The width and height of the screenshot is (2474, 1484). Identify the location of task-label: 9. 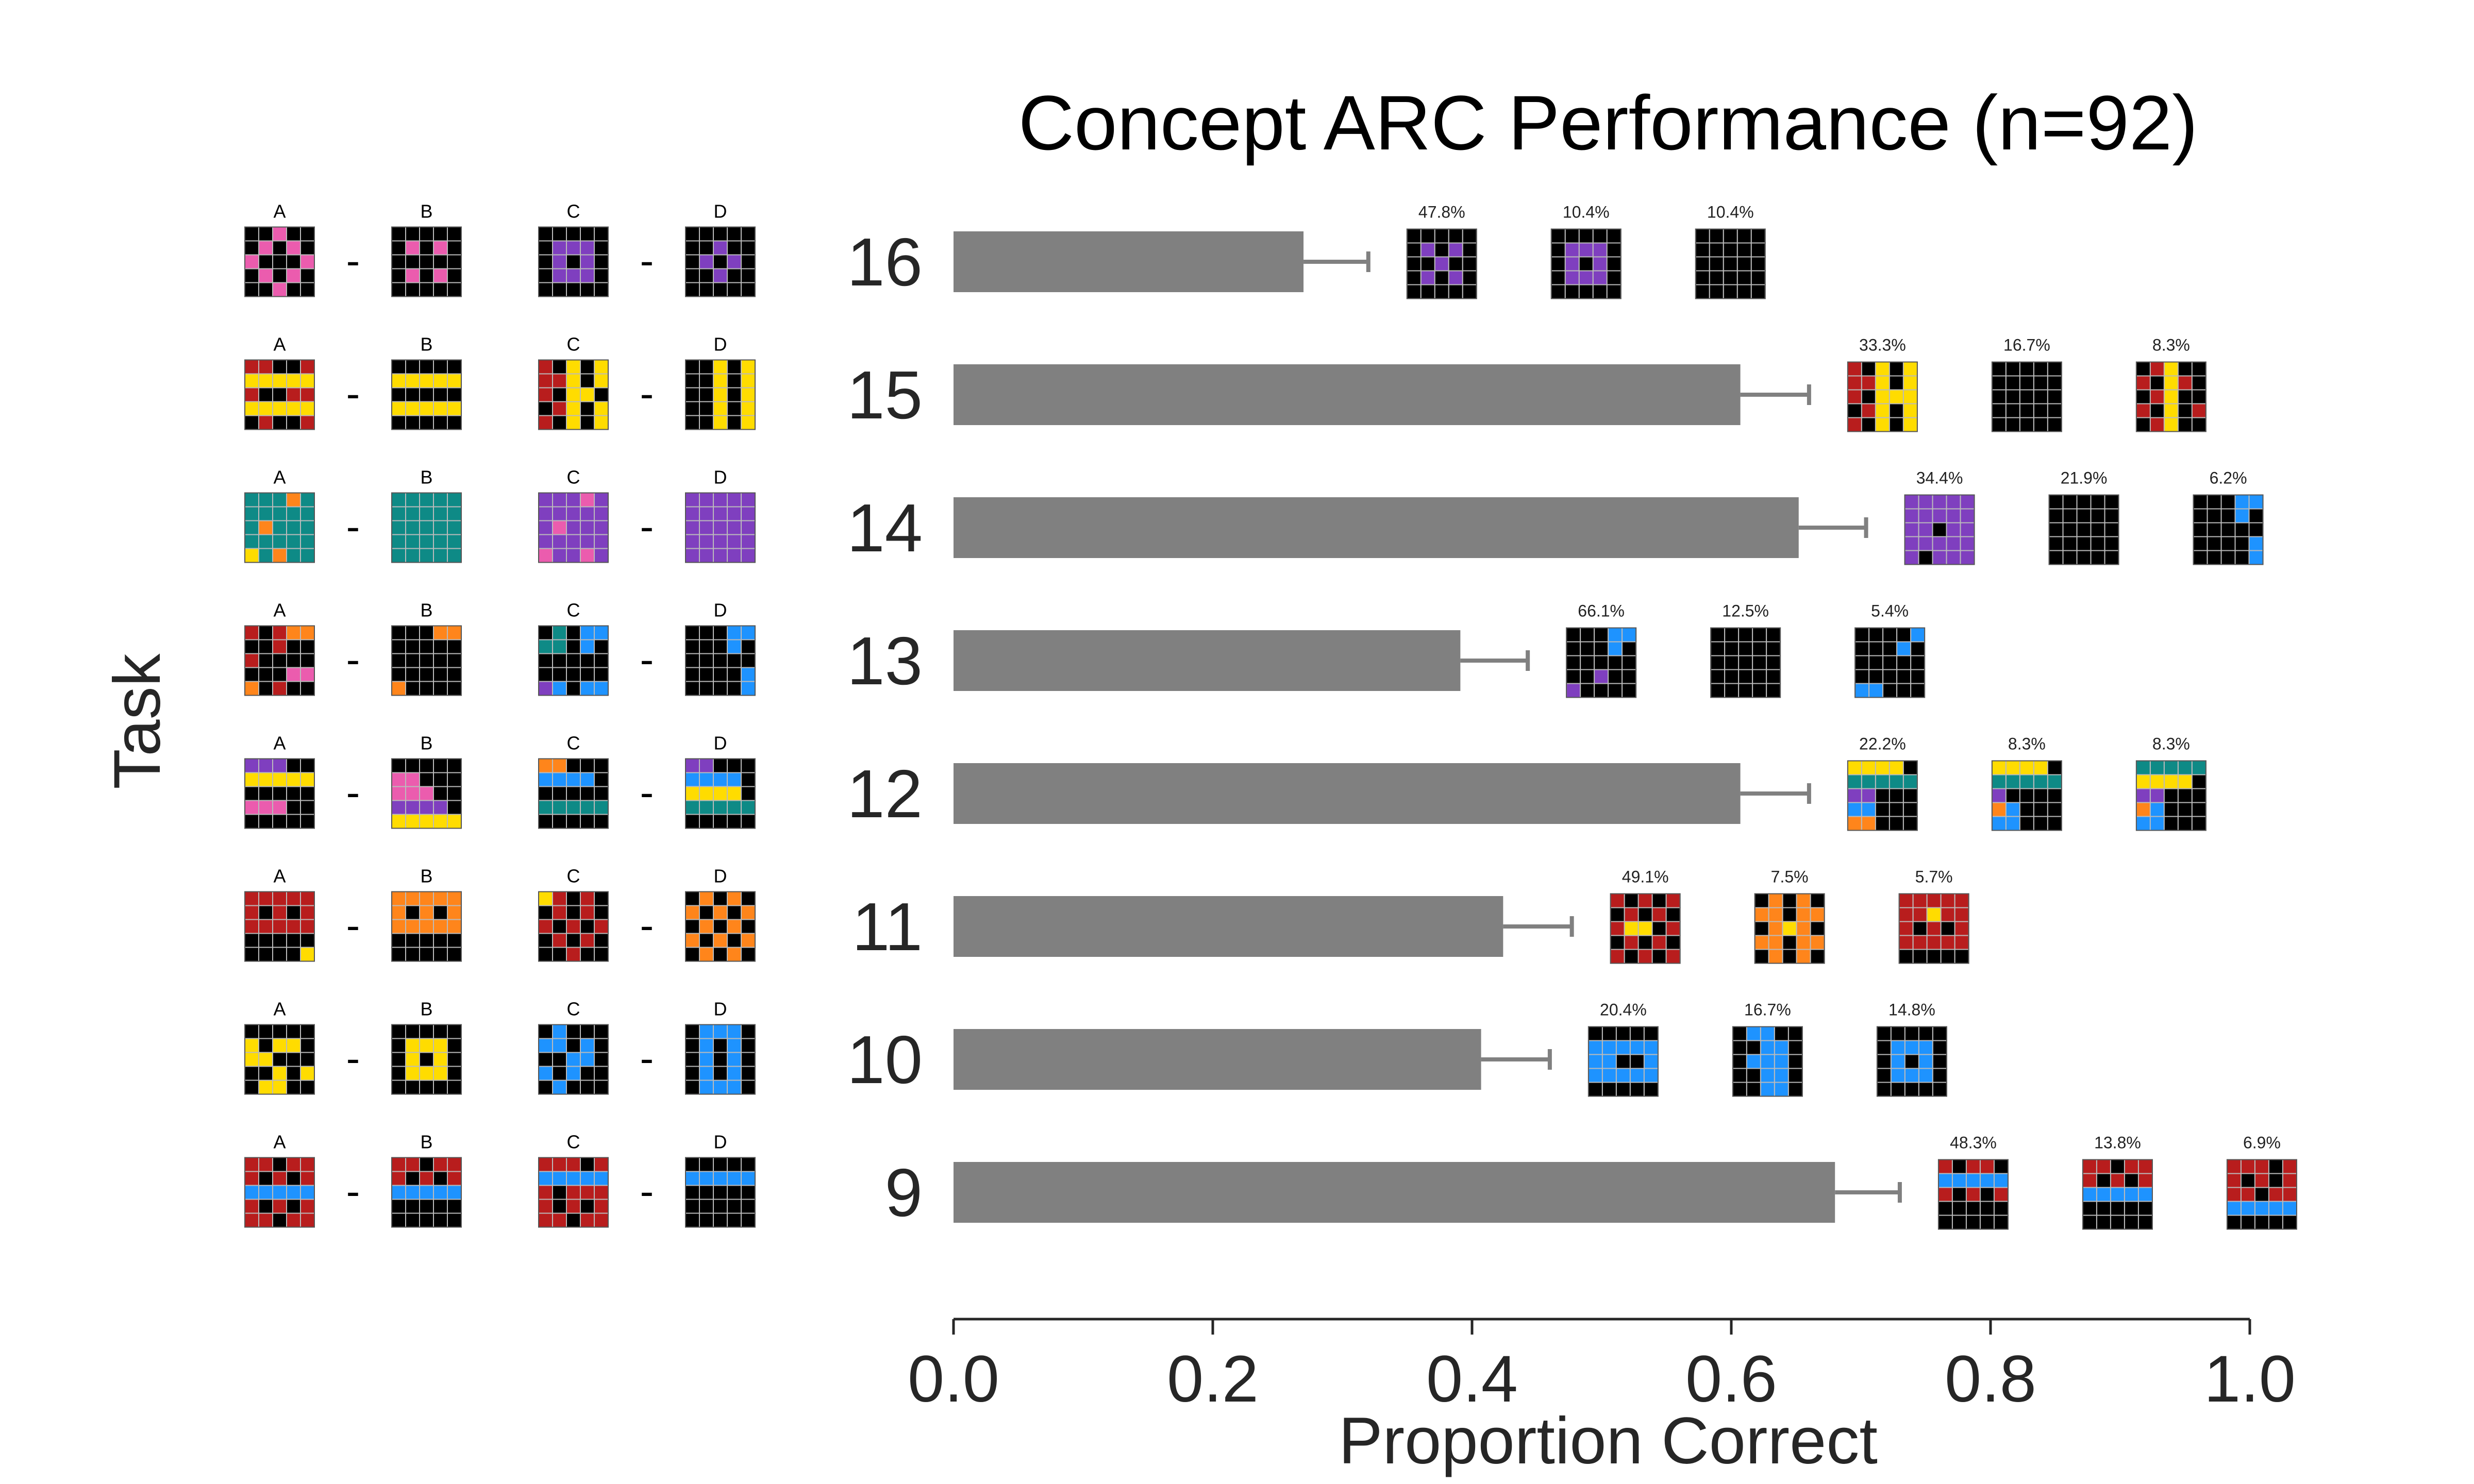
(904, 1192).